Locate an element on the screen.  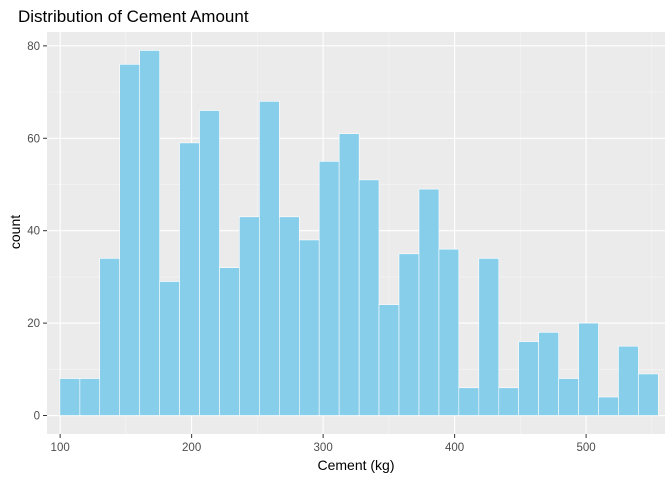
x-tick-label: 400 is located at coordinates (454, 448).